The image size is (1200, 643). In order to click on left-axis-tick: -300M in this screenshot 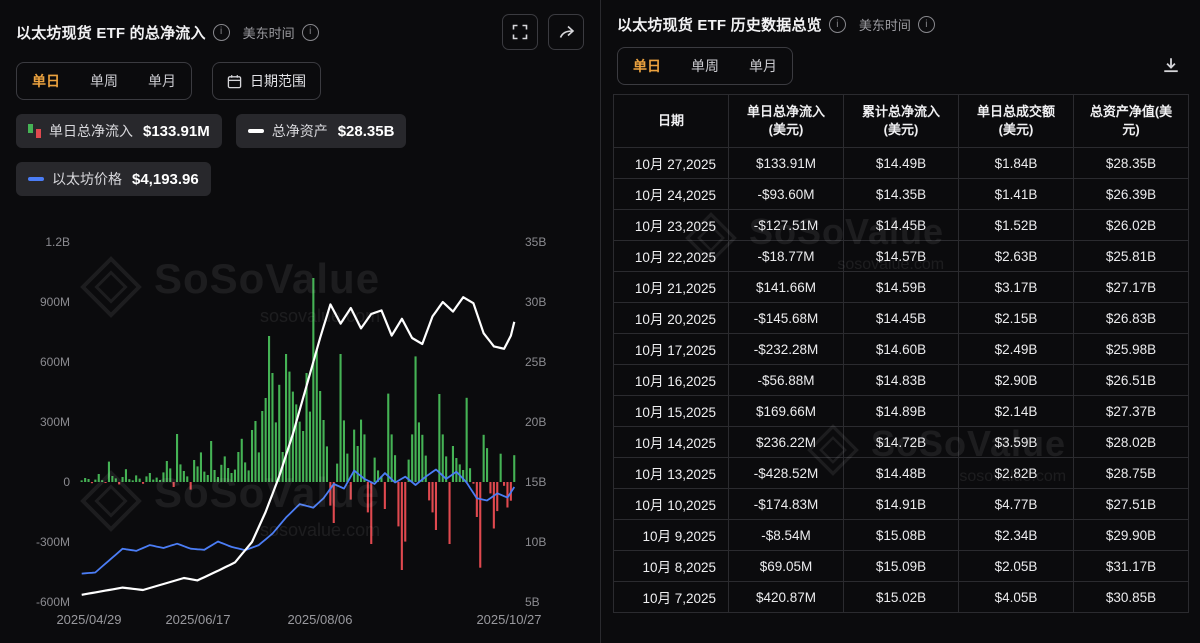, I will do `click(53, 542)`.